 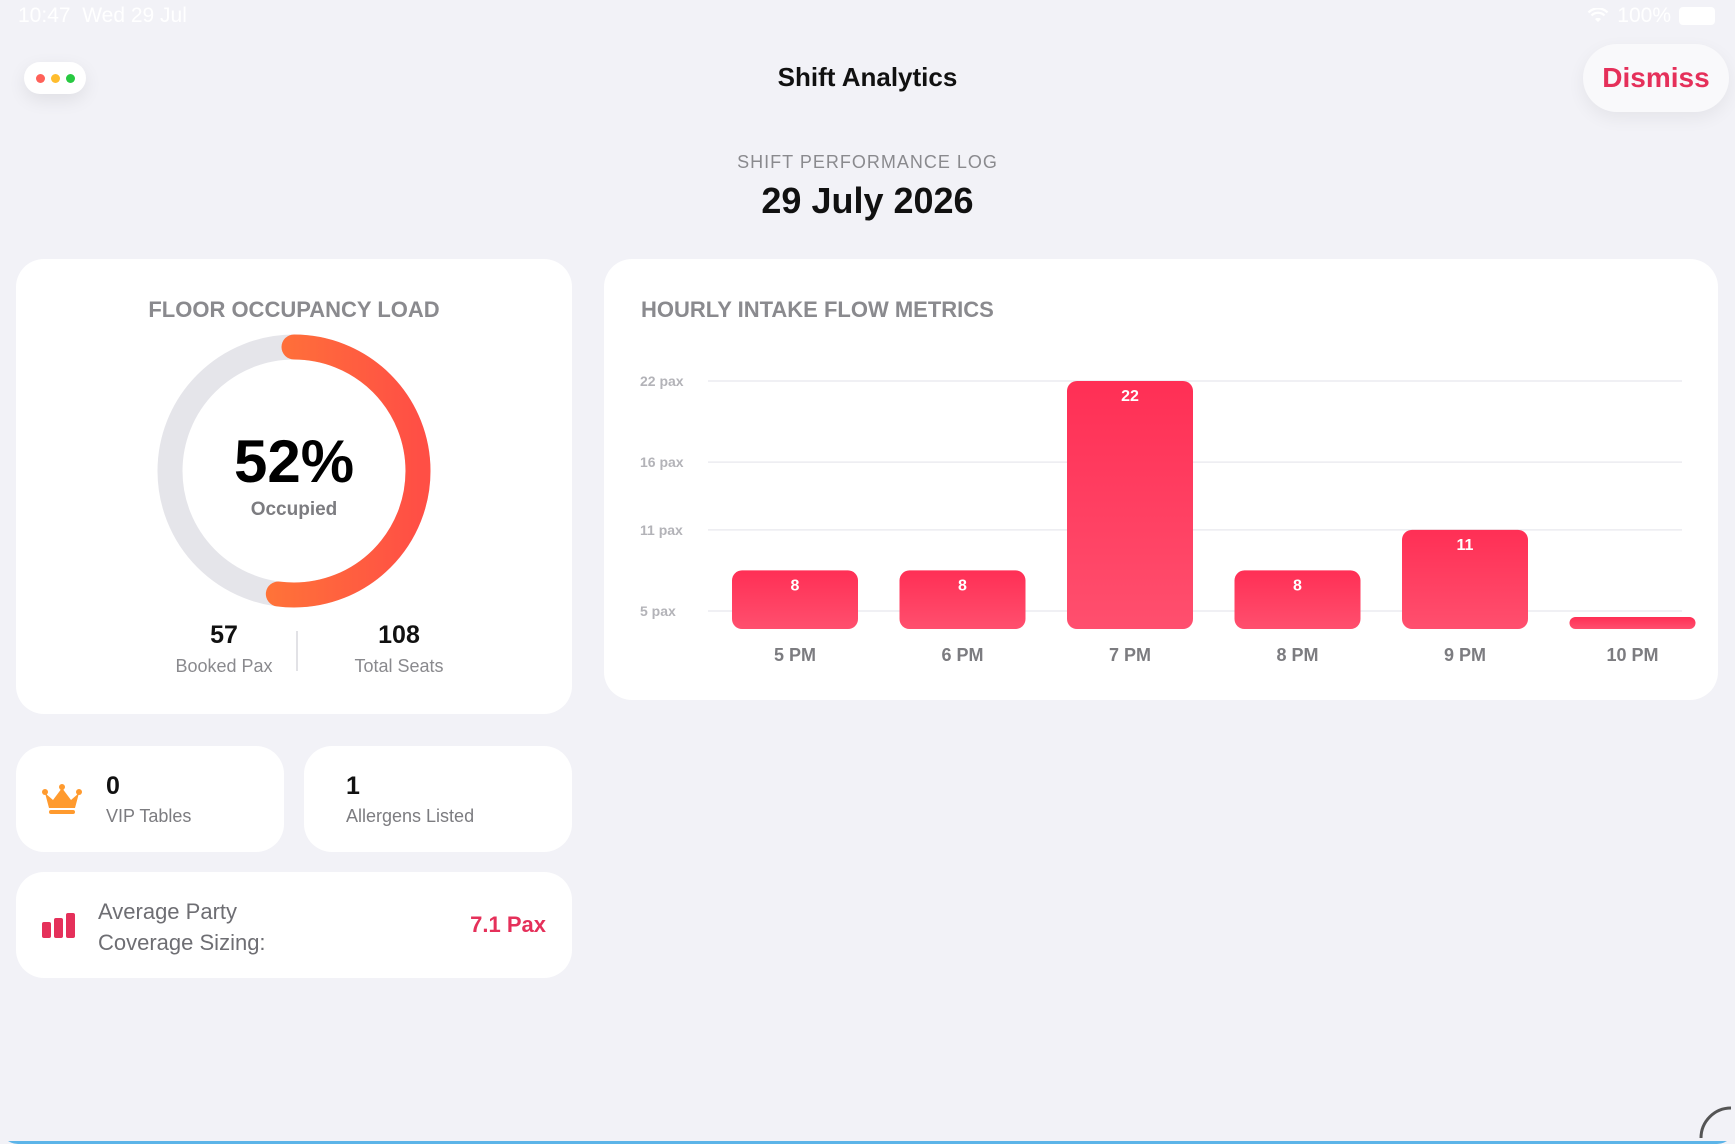 I want to click on total-seats-stat: 108 Total Seats, so click(x=399, y=649).